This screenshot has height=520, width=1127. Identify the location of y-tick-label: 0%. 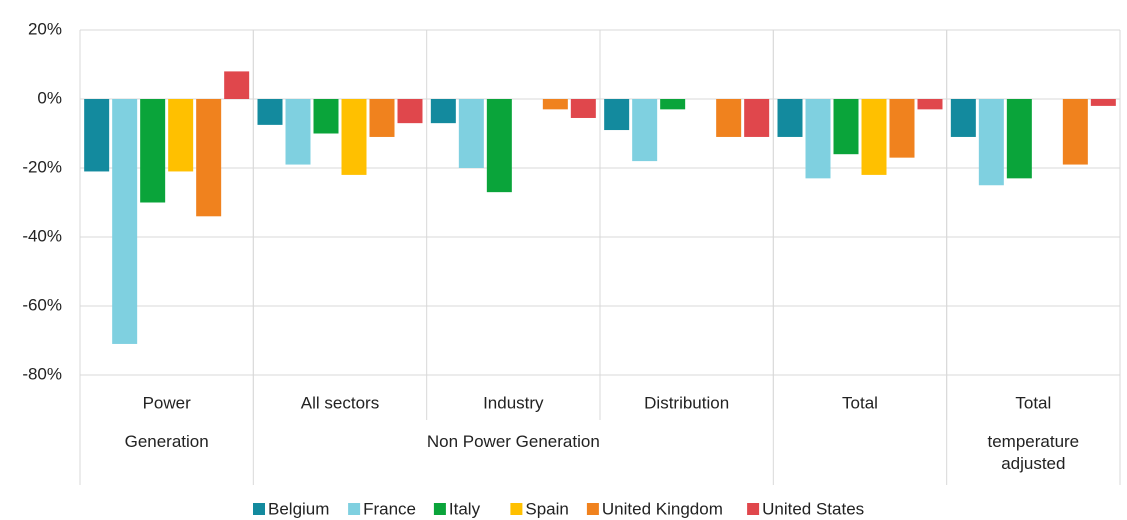
(49, 97).